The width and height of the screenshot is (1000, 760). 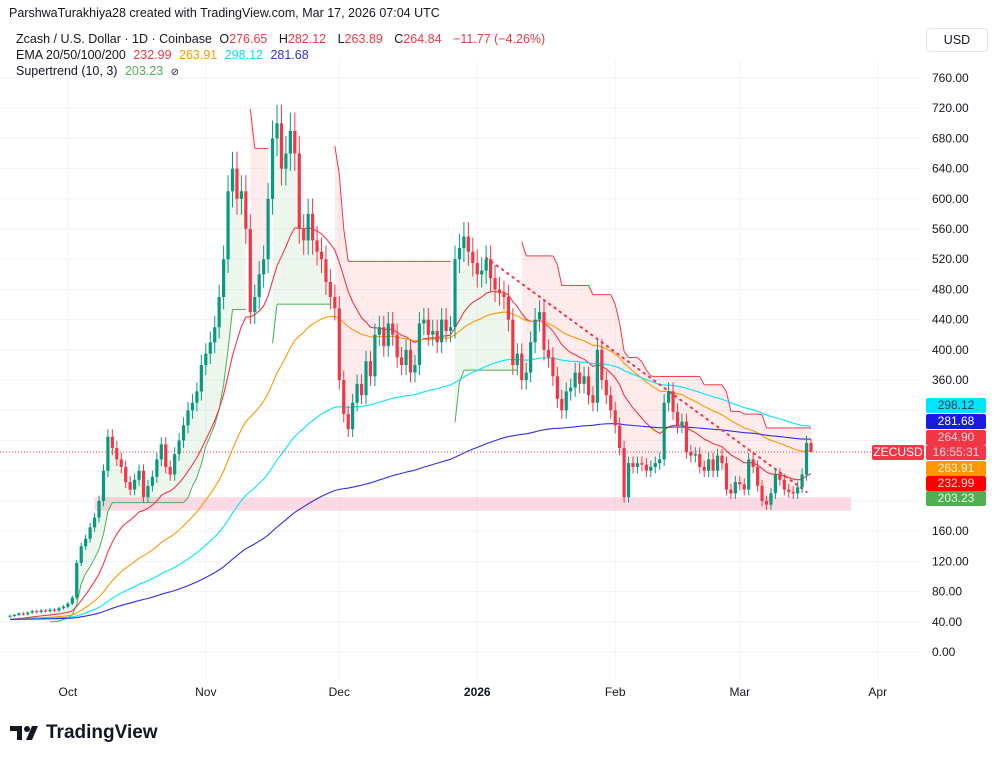 What do you see at coordinates (950, 138) in the screenshot?
I see `y-tick-label: 680.00` at bounding box center [950, 138].